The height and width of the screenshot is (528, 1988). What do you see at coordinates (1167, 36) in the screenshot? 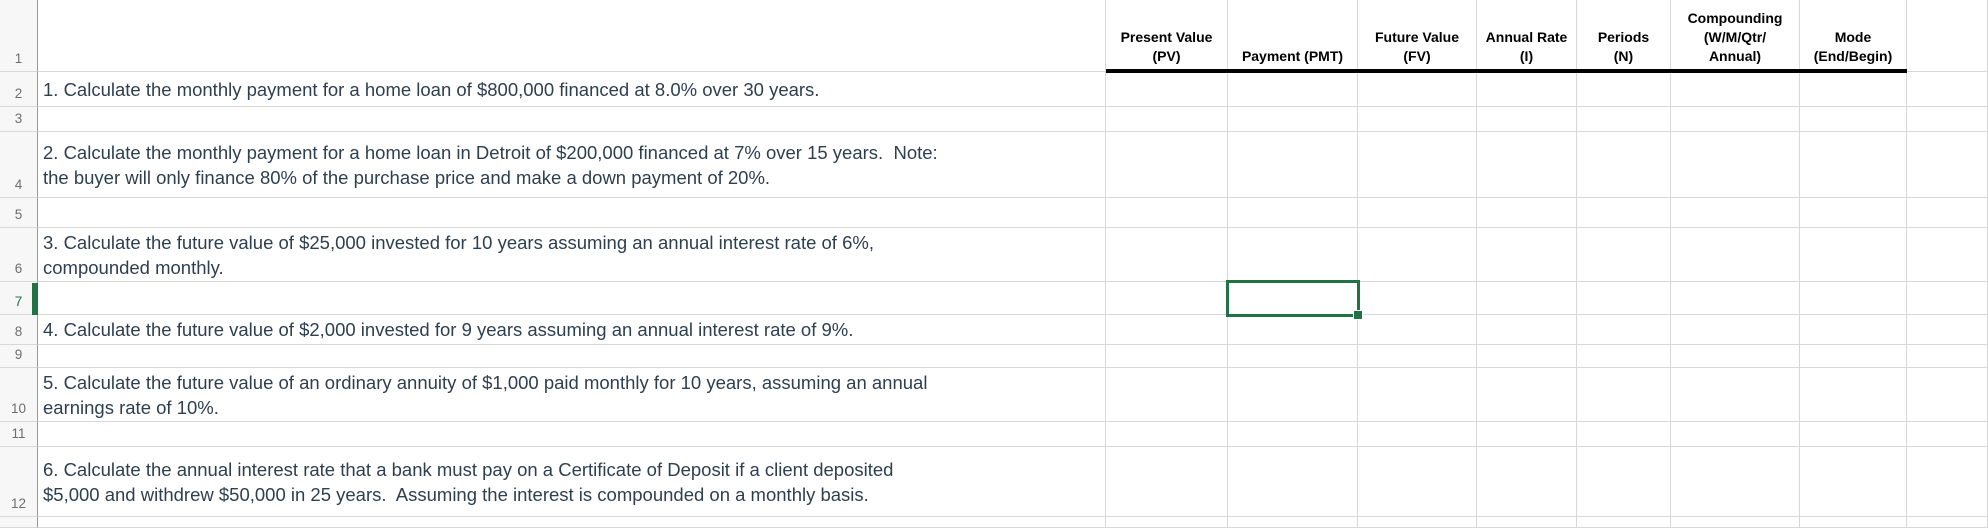
I see `column-header-present-value: Present Value (PV)` at bounding box center [1167, 36].